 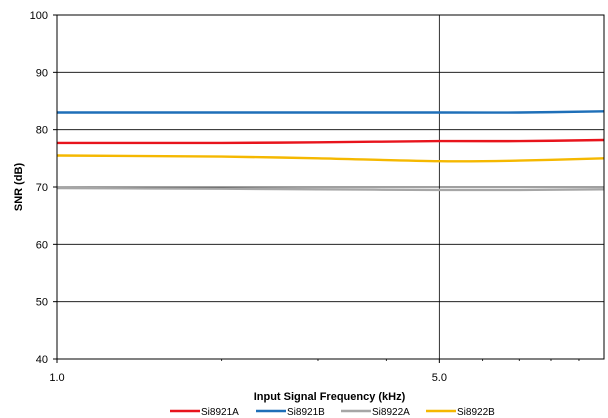 What do you see at coordinates (42, 73) in the screenshot?
I see `y-tick-label: 90` at bounding box center [42, 73].